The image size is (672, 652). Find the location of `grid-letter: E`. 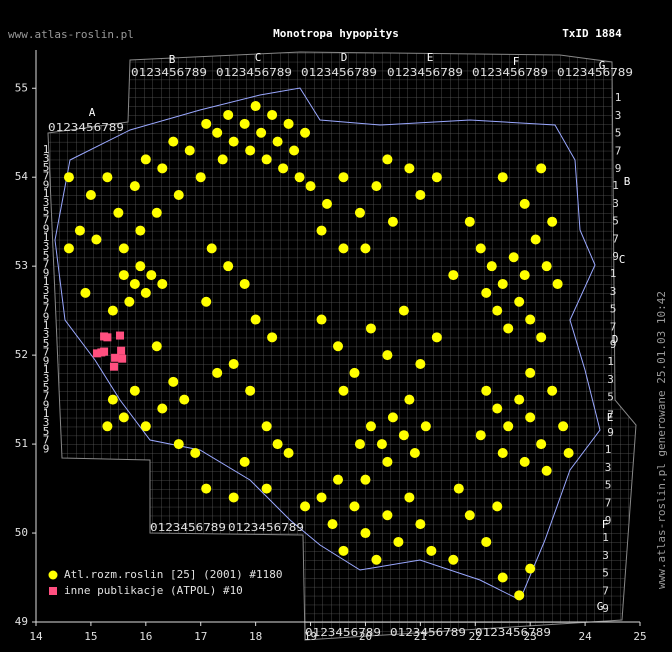

grid-letter: E is located at coordinates (430, 57).